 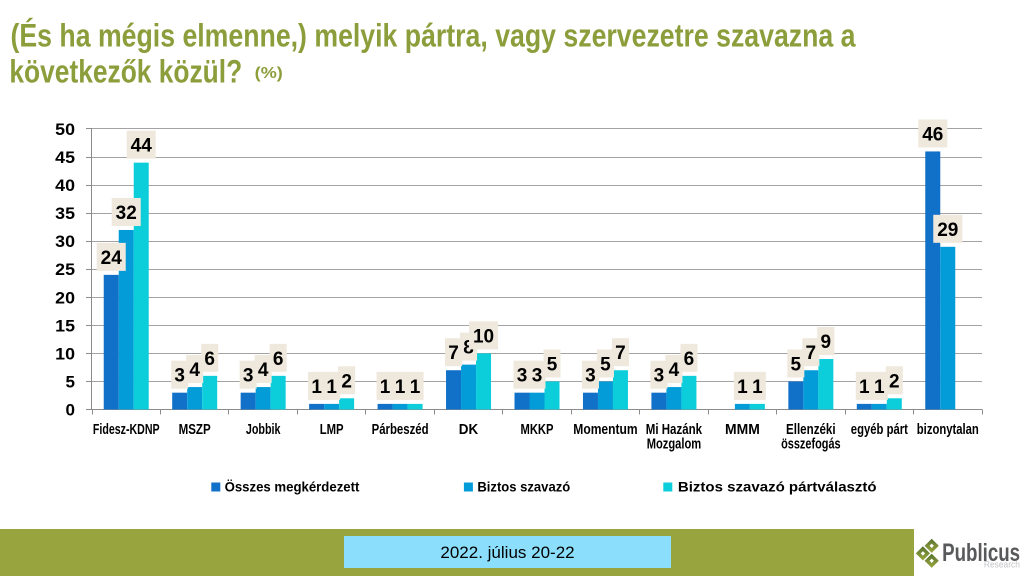 What do you see at coordinates (674, 443) in the screenshot?
I see `svg-text: Mozgalom` at bounding box center [674, 443].